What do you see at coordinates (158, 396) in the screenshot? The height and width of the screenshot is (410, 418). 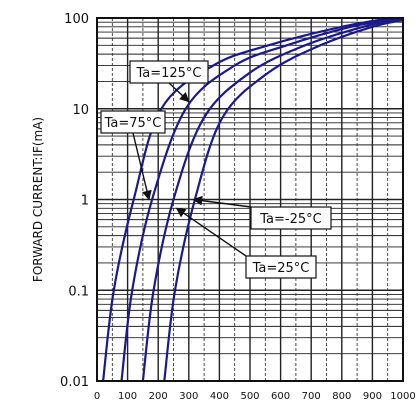 I see `x-tick-label: 200` at bounding box center [158, 396].